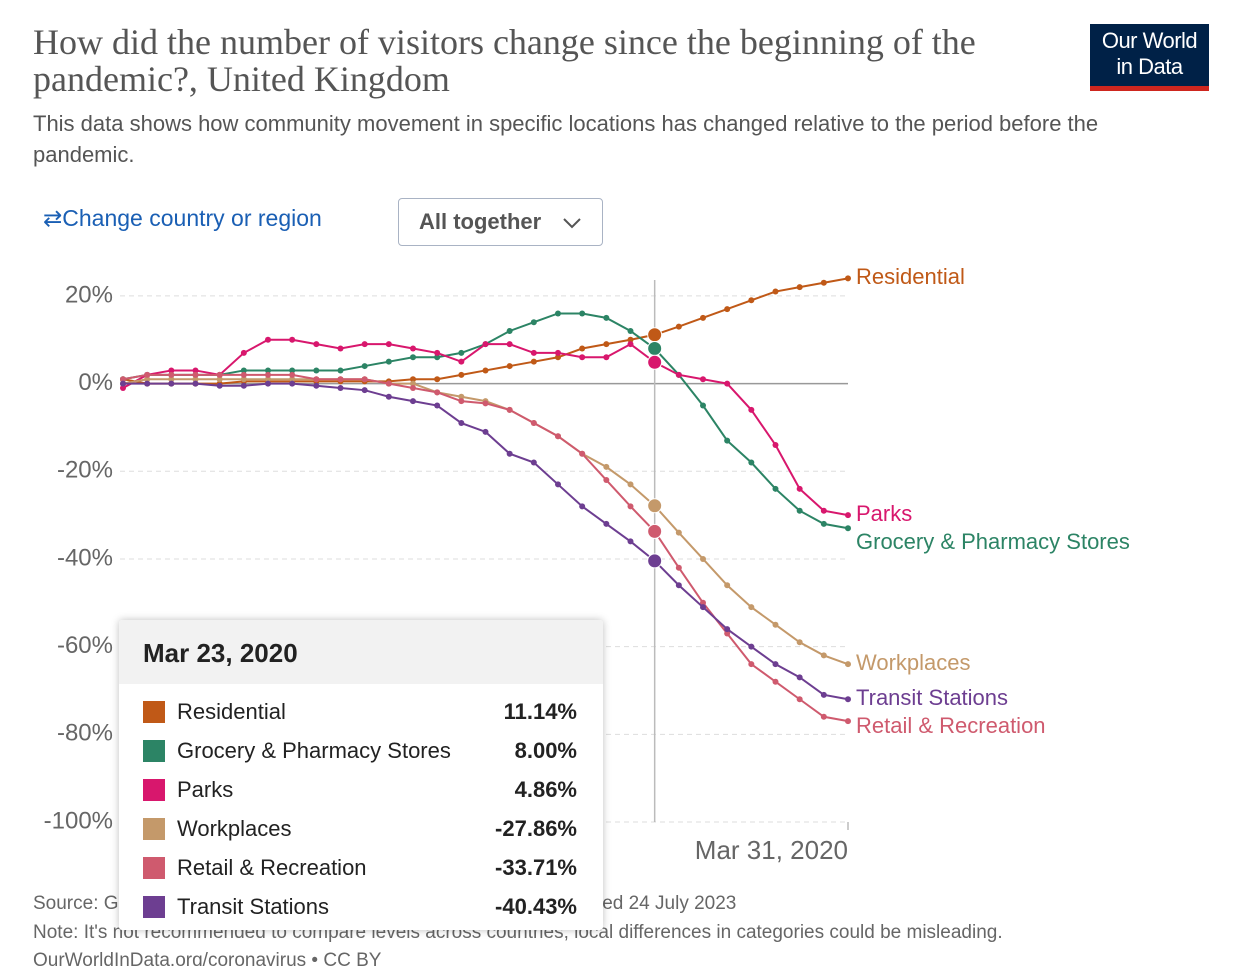 This screenshot has height=966, width=1260. I want to click on logo: Our World in Data, so click(1149, 57).